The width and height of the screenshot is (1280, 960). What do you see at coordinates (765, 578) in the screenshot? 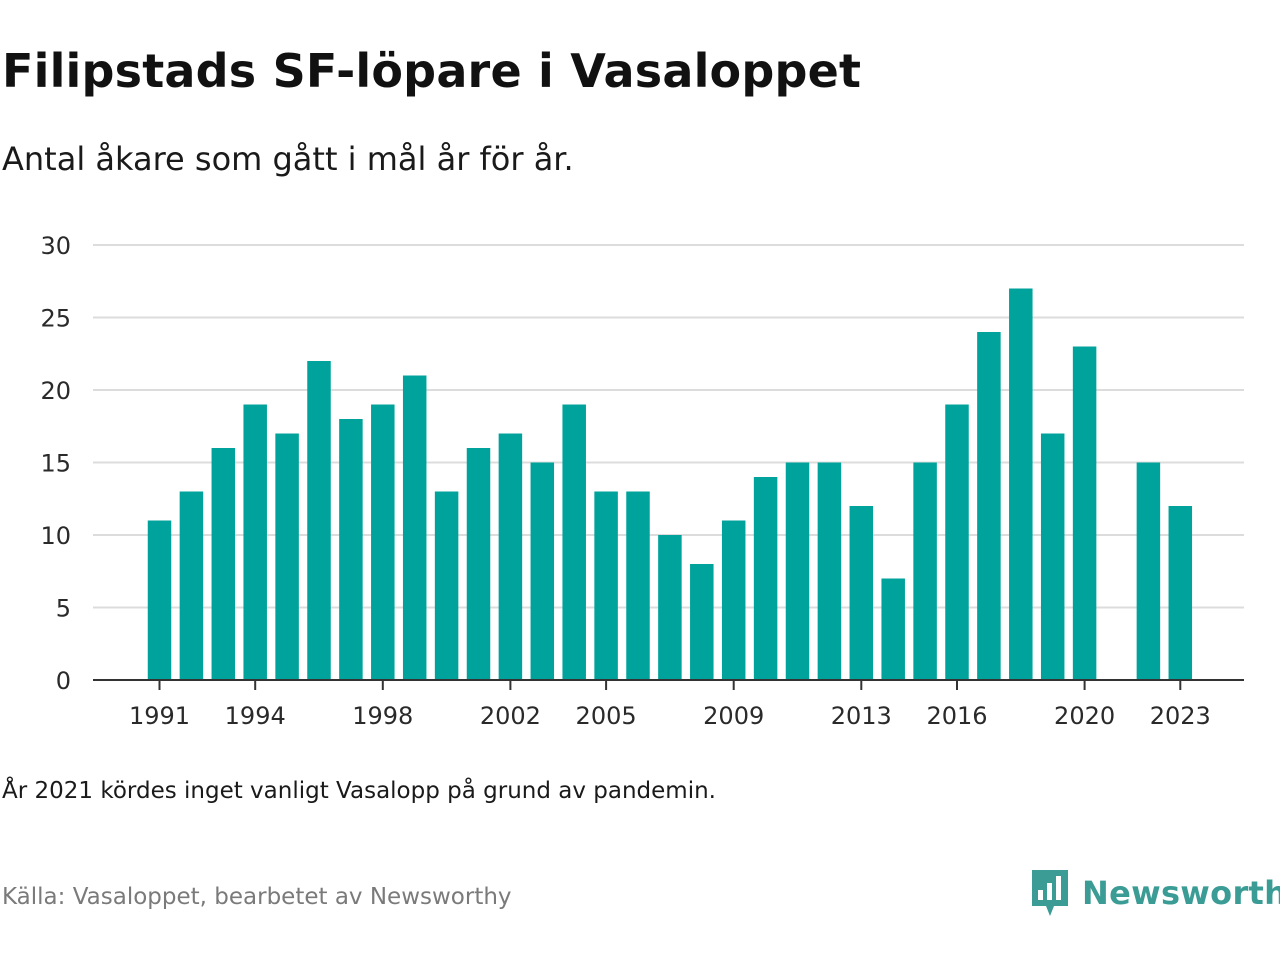
I see `bar-2010` at bounding box center [765, 578].